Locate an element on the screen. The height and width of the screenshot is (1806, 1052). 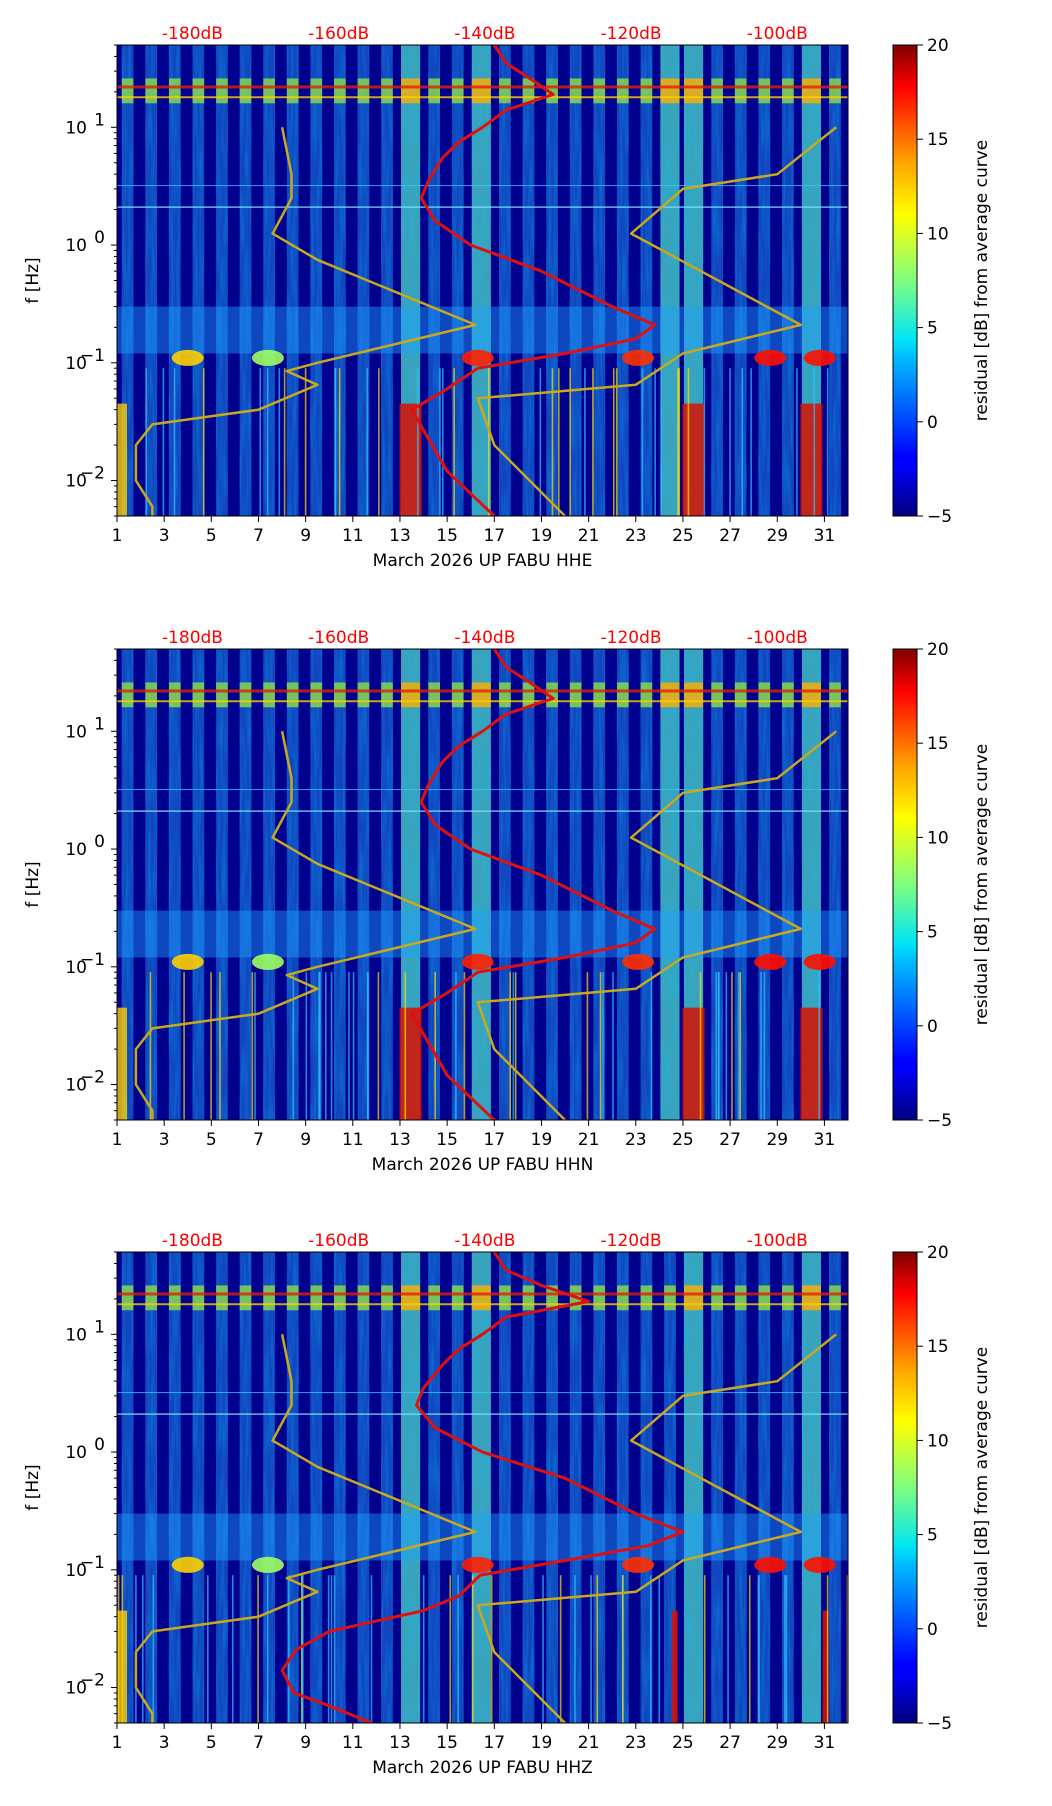
edge-band is located at coordinates (122, 1063).